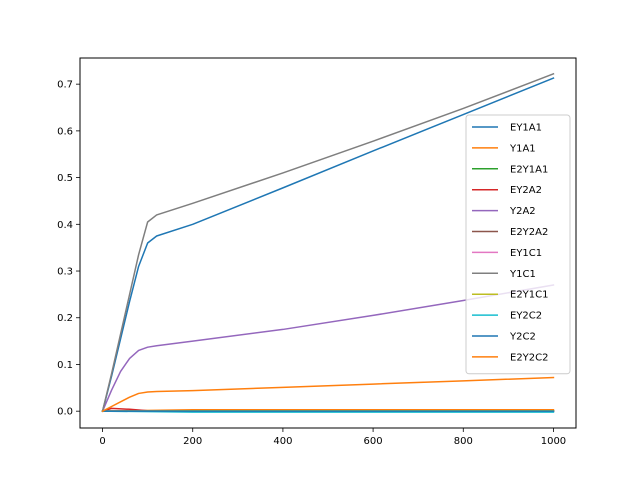 This screenshot has width=640, height=480. What do you see at coordinates (529, 295) in the screenshot?
I see `legend-label: E2Y1C1` at bounding box center [529, 295].